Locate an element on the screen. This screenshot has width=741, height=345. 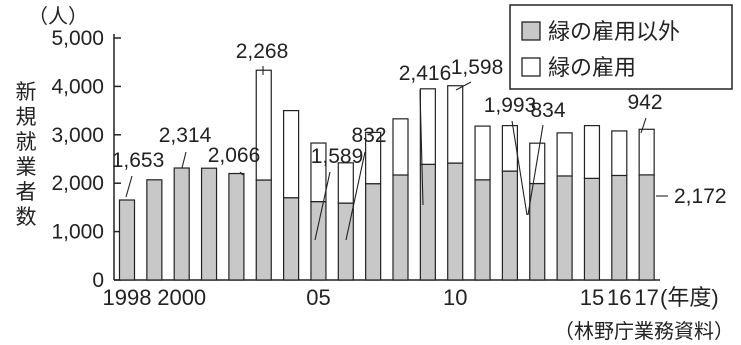
y-axis-label-char: 者 is located at coordinates (26, 192).